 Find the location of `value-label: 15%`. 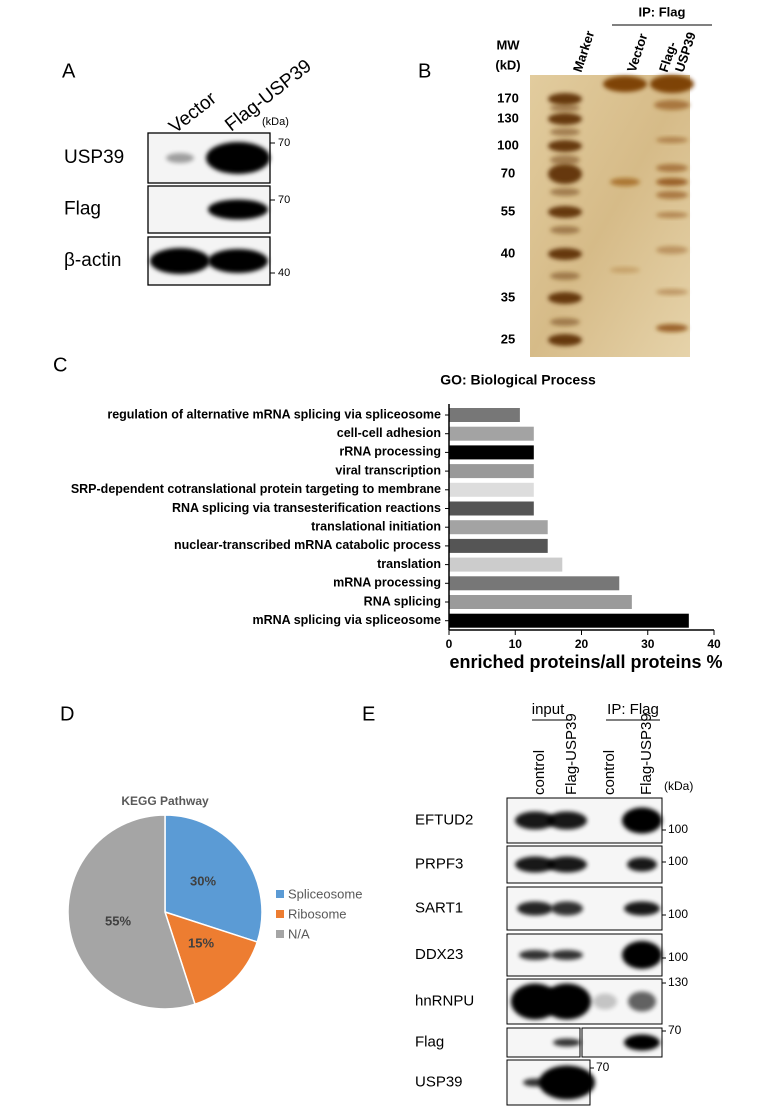

value-label: 15% is located at coordinates (201, 942).